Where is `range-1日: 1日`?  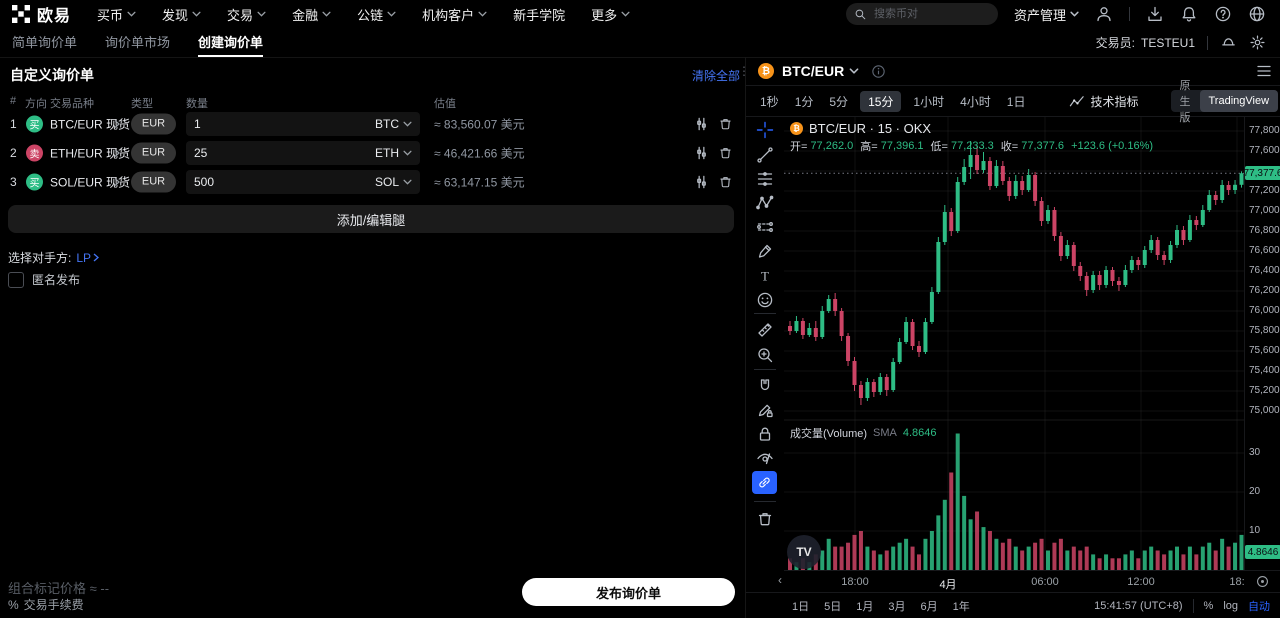 range-1日: 1日 is located at coordinates (801, 606).